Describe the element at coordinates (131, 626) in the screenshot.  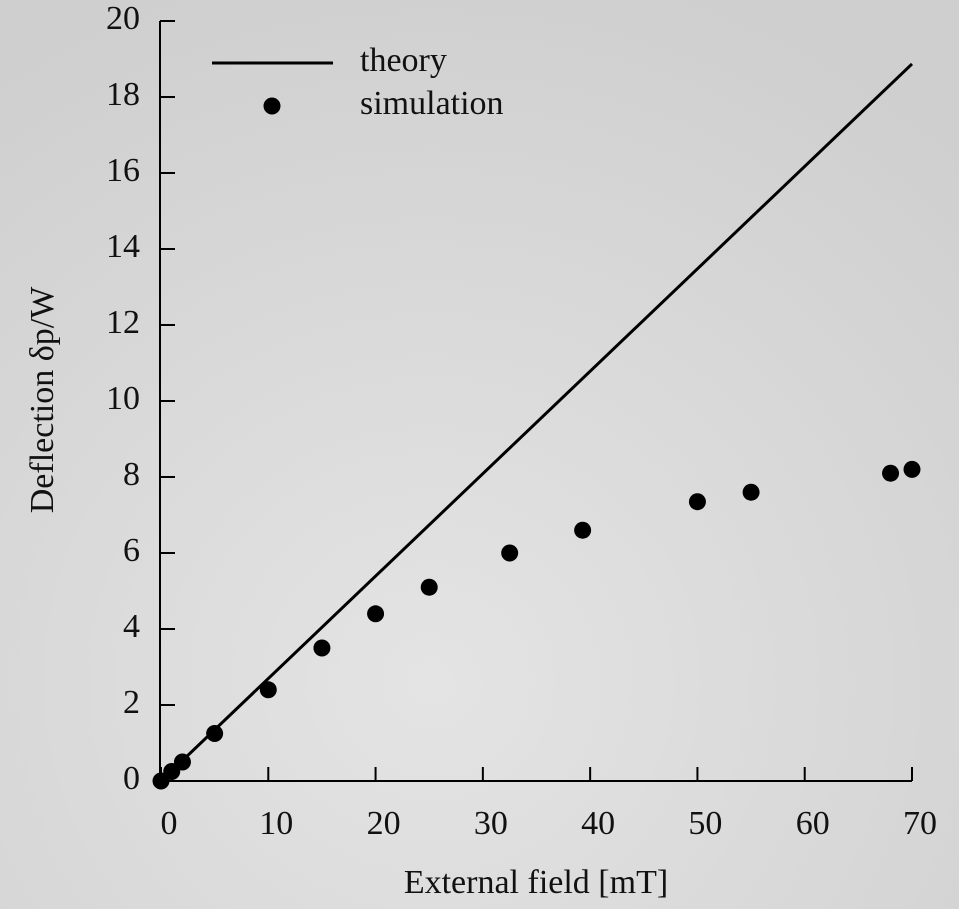
I see `y-tick-label: 4` at that location.